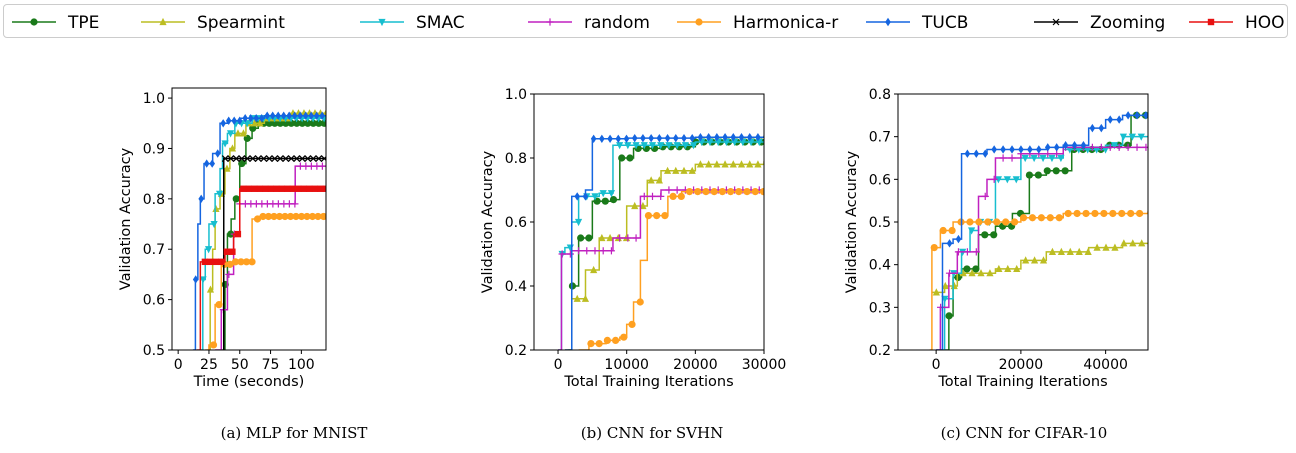  Describe the element at coordinates (1039, 267) in the screenshot. I see `series-spearmint` at that location.